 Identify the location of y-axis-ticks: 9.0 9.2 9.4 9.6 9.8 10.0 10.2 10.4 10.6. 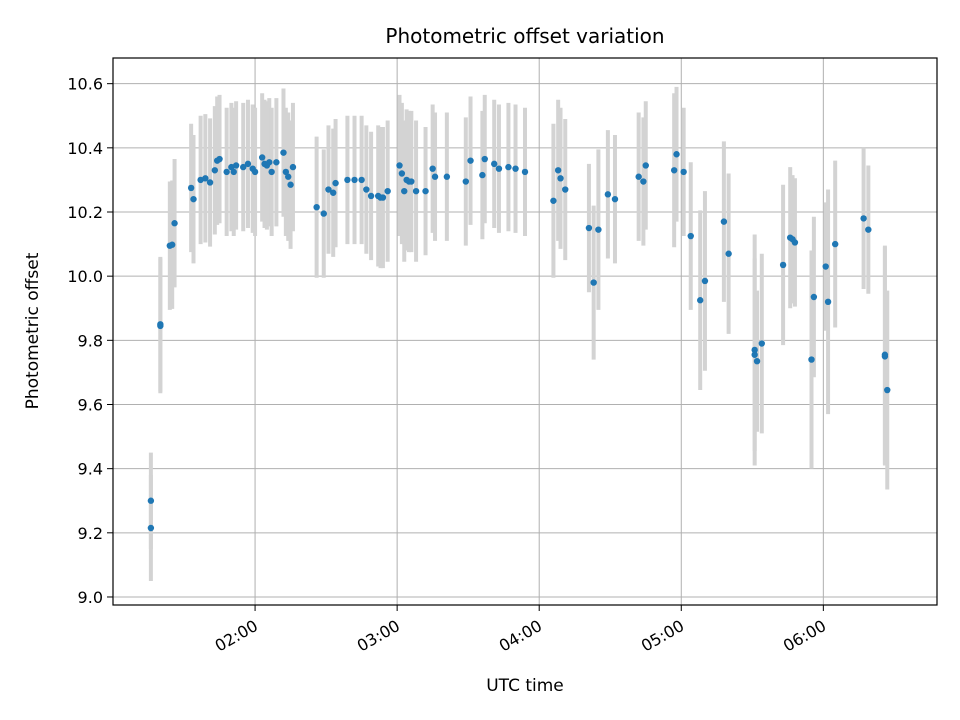
(90, 341).